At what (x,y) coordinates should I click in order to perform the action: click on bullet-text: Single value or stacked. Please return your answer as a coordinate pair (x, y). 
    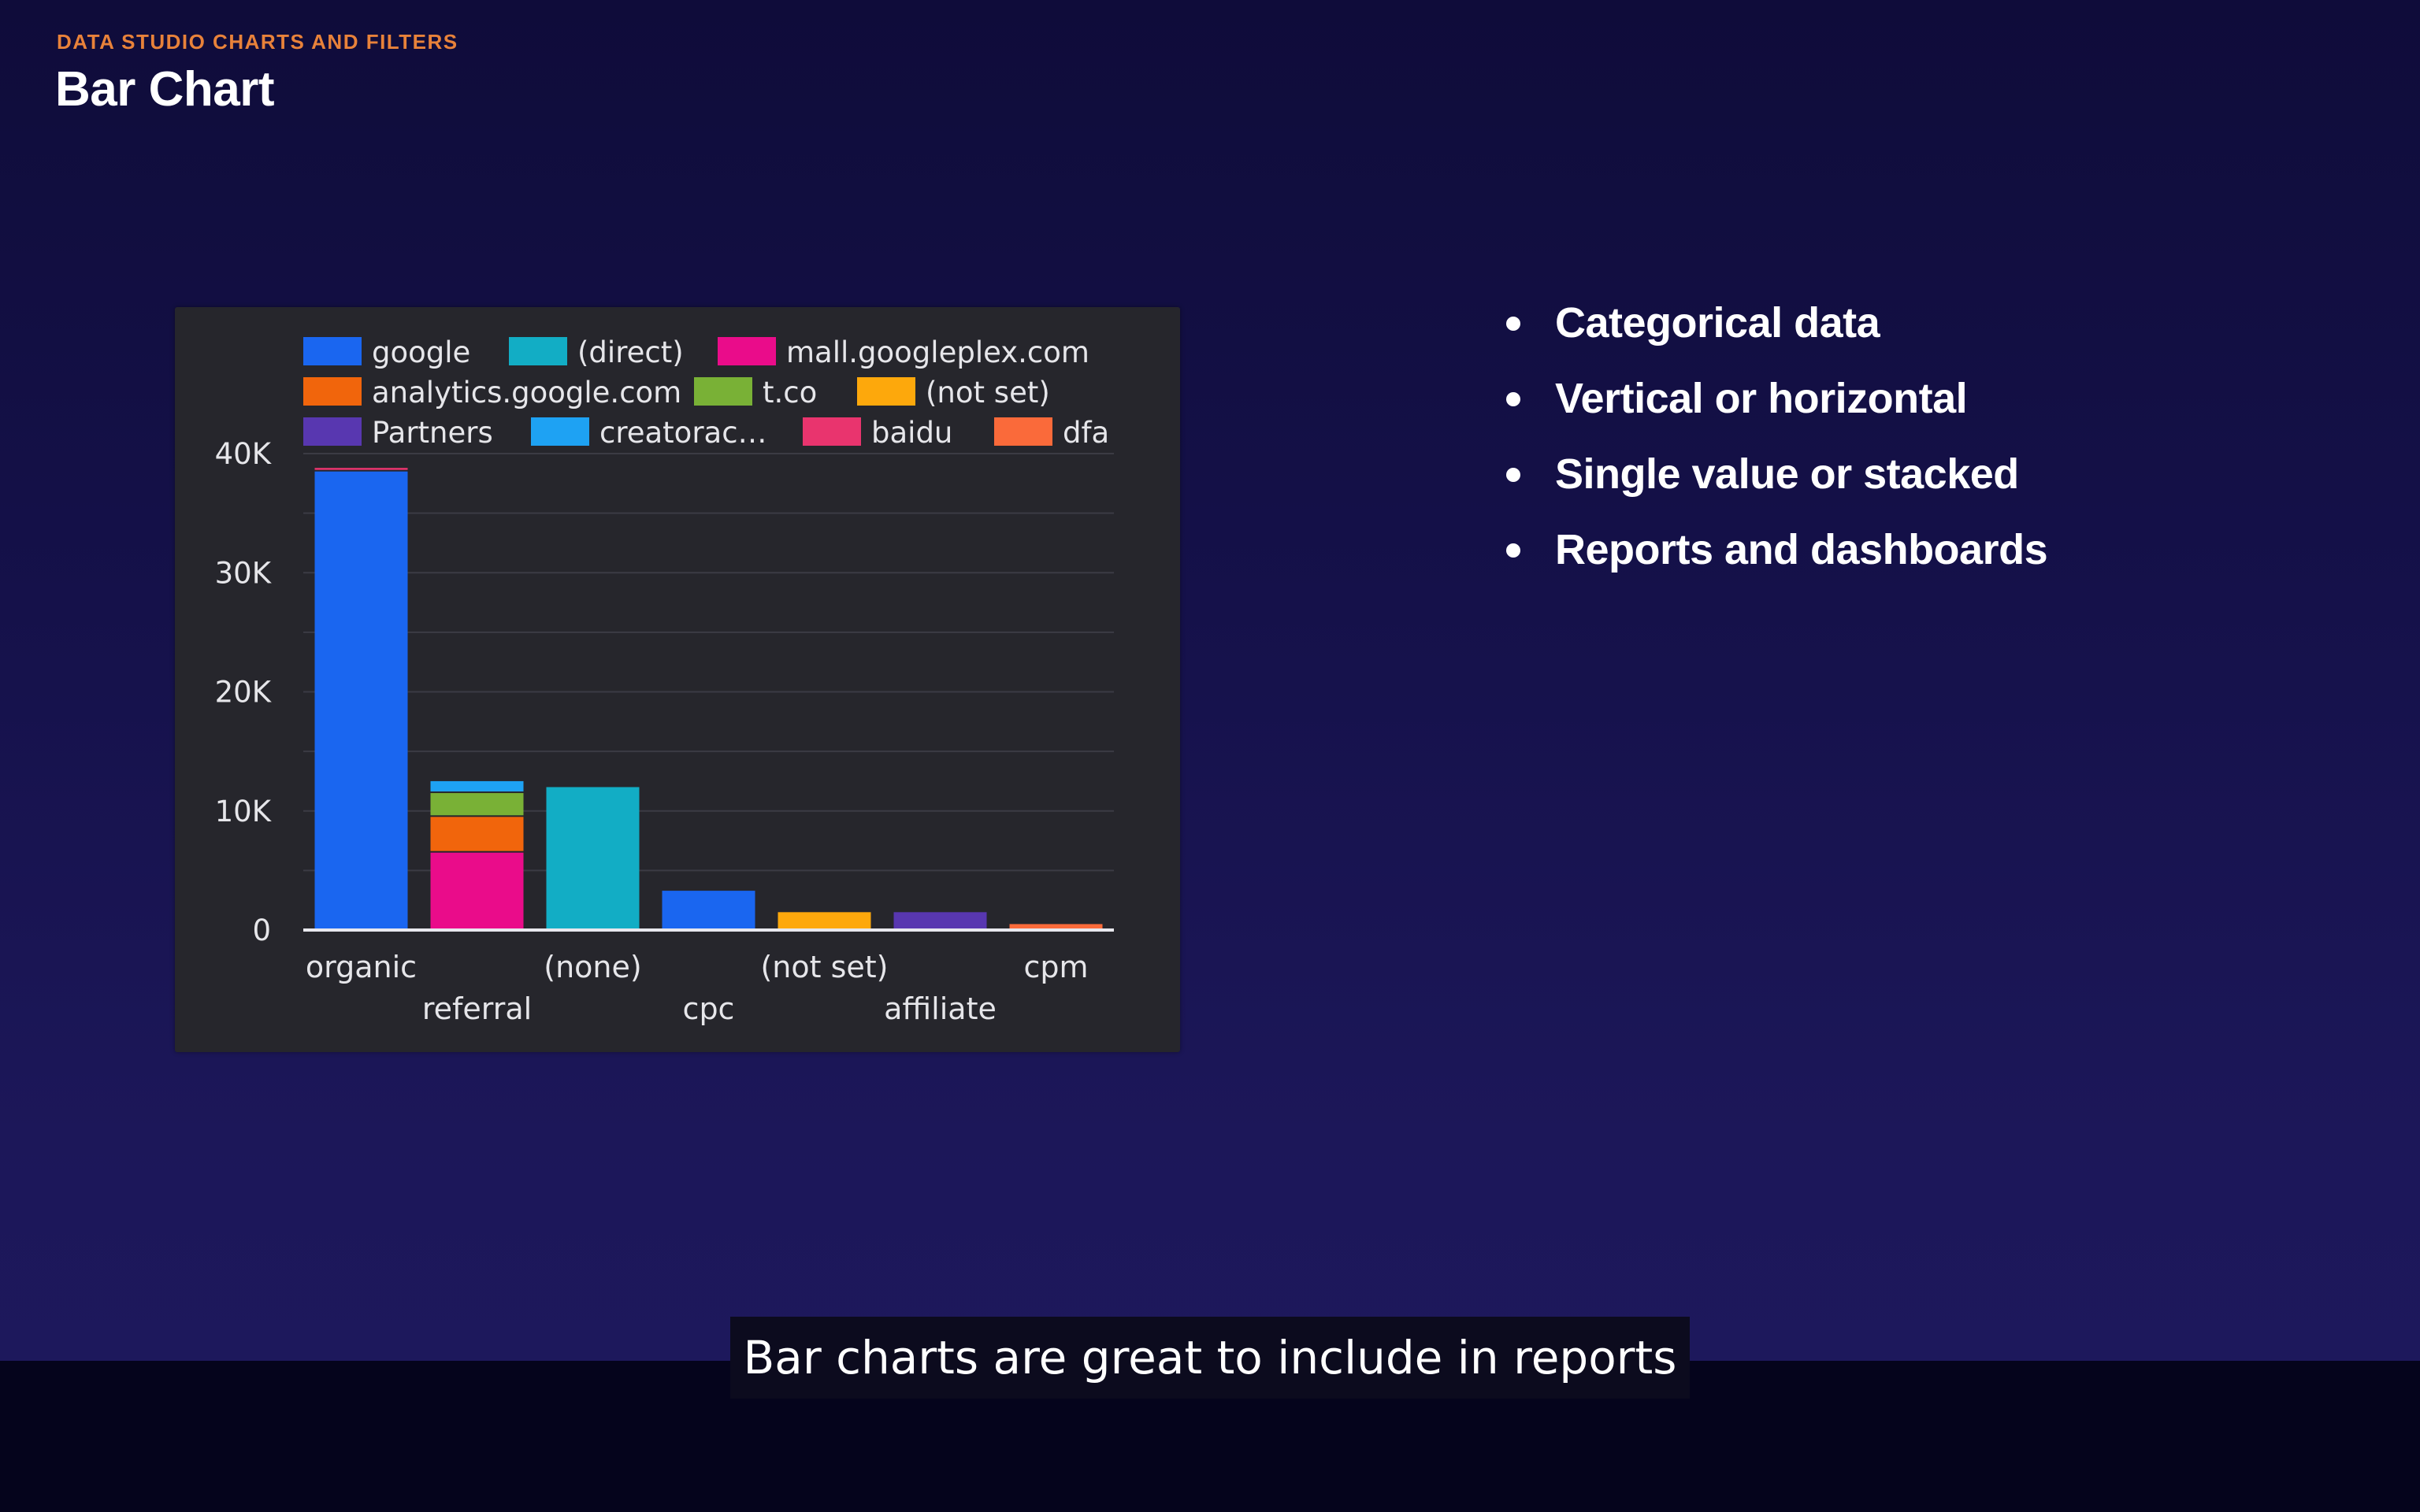
    Looking at the image, I should click on (1787, 474).